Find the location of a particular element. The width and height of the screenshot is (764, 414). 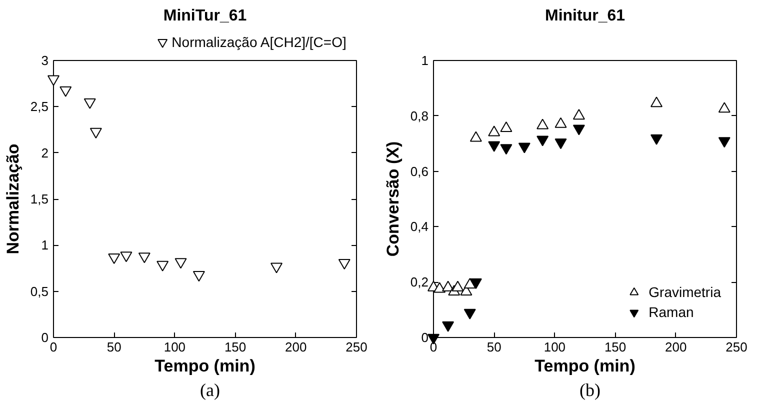

legend-label: Normalização A[CH2]/[C=O] is located at coordinates (259, 42).